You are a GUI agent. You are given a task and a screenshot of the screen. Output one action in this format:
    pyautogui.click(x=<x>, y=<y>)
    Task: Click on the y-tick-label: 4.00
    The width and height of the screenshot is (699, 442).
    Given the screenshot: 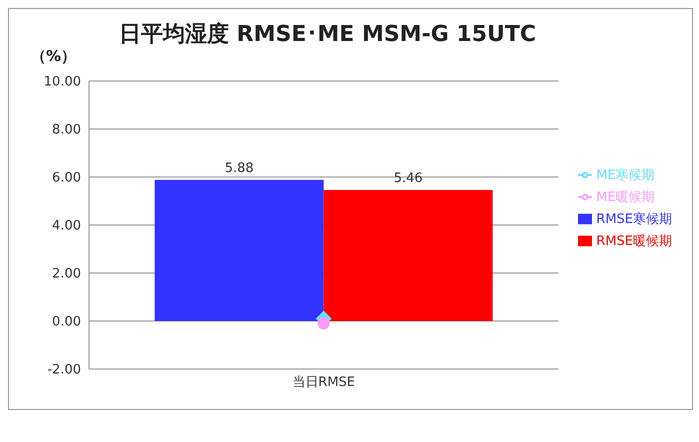 What is the action you would take?
    pyautogui.click(x=66, y=226)
    